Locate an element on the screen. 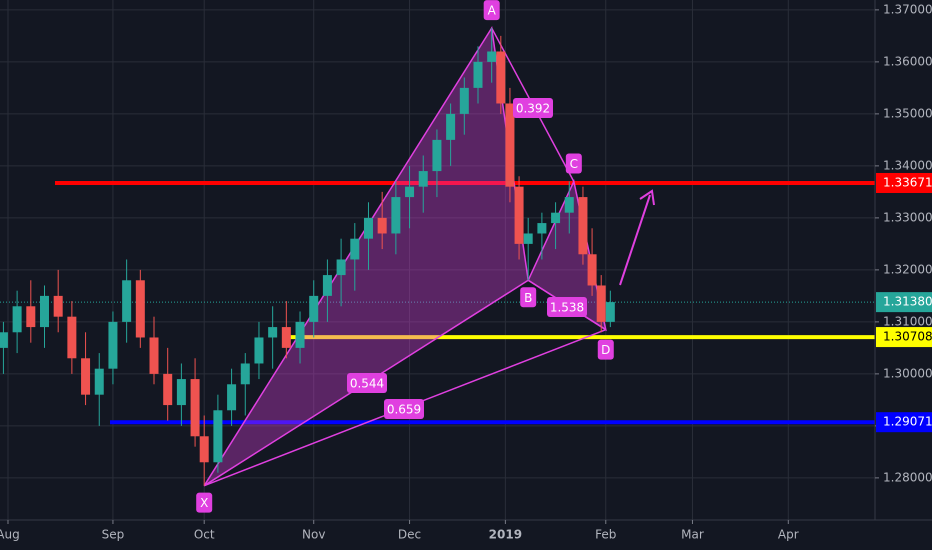  x-tick-label: Nov is located at coordinates (313, 535).